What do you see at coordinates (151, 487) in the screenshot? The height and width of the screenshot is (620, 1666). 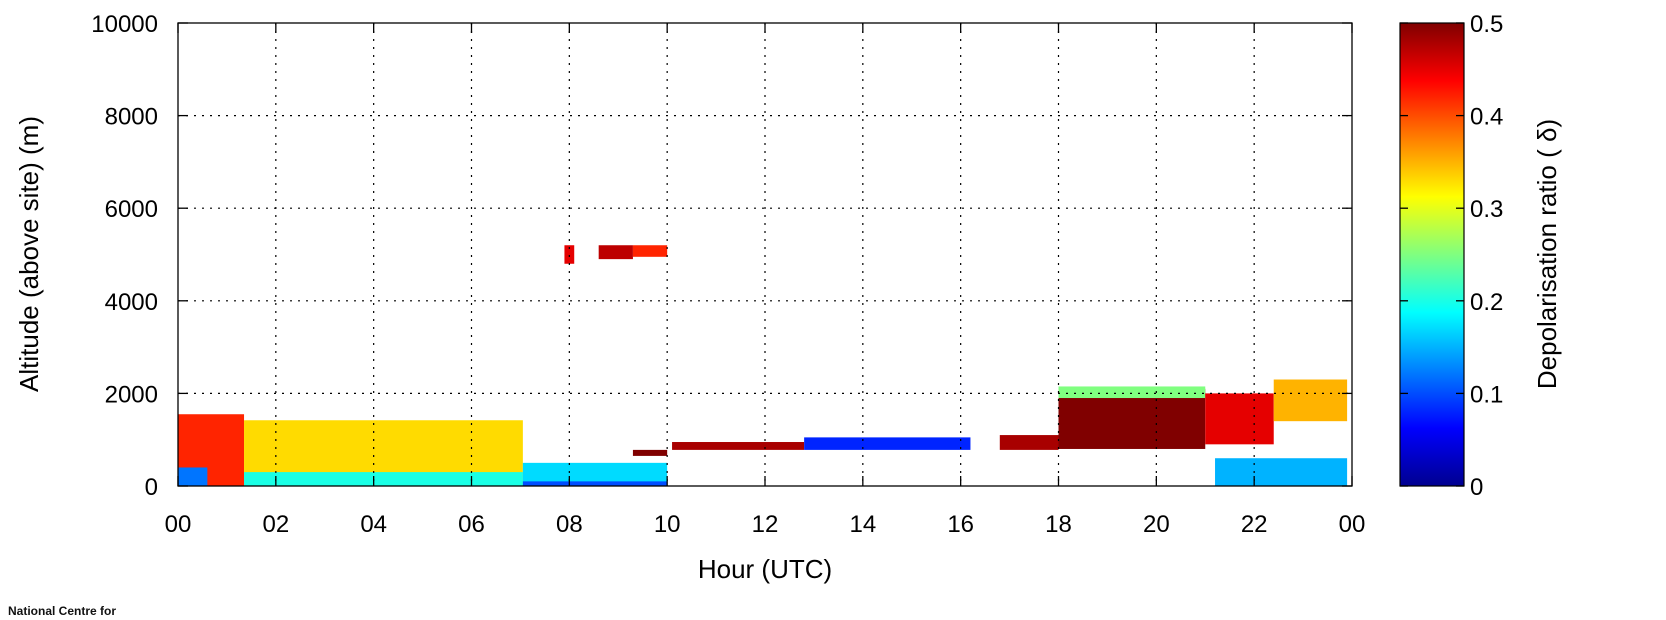 I see `y-tick-label: 0` at bounding box center [151, 487].